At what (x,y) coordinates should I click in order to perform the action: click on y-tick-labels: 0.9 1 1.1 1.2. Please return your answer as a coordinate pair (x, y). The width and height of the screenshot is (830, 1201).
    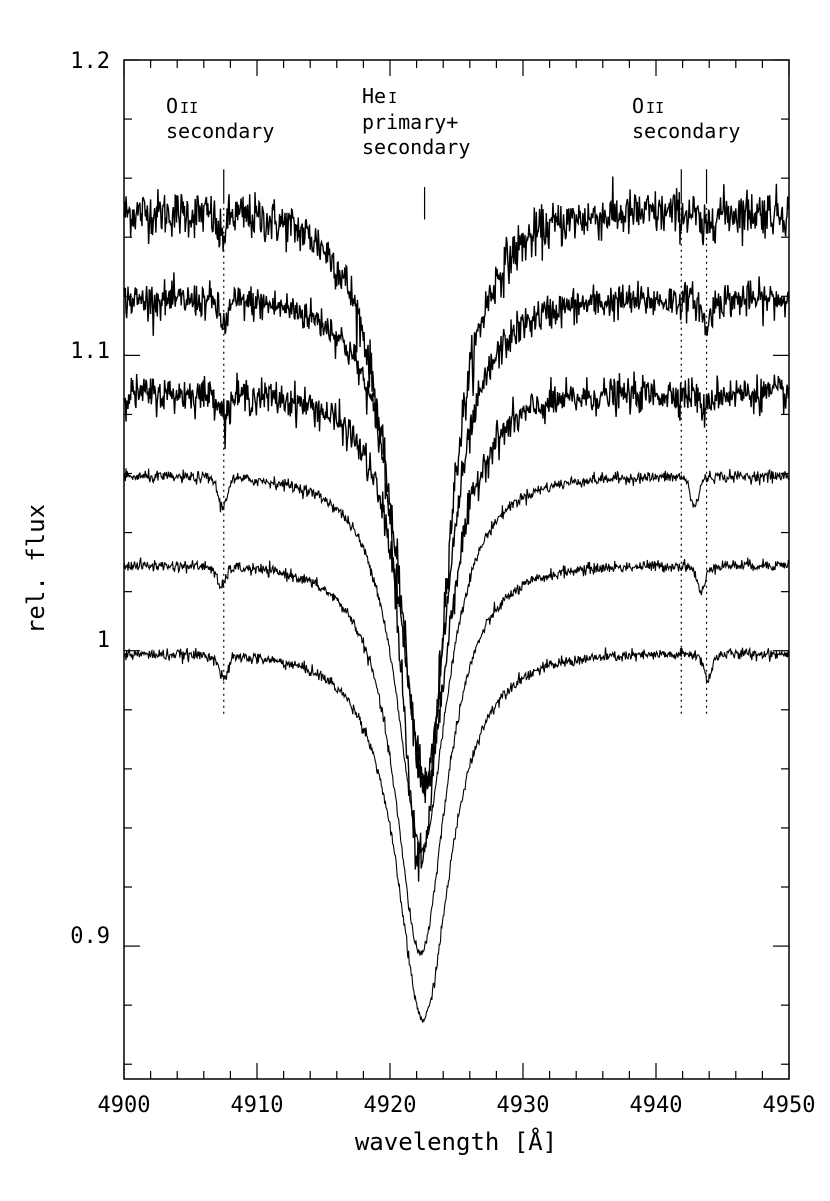
    Looking at the image, I should click on (90, 499).